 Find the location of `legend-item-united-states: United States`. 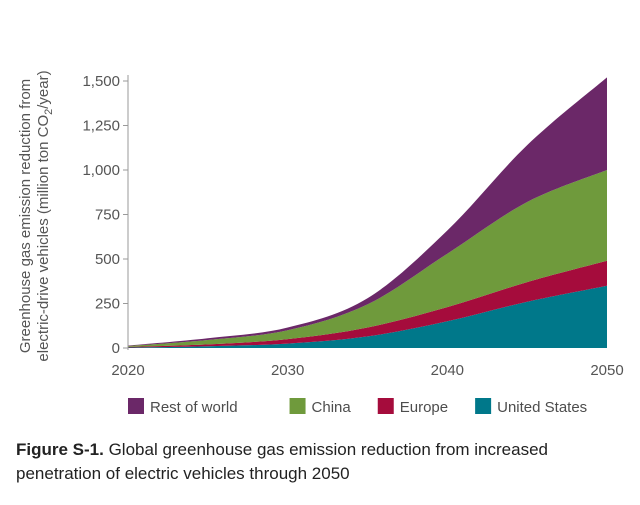

legend-item-united-states: United States is located at coordinates (531, 407).